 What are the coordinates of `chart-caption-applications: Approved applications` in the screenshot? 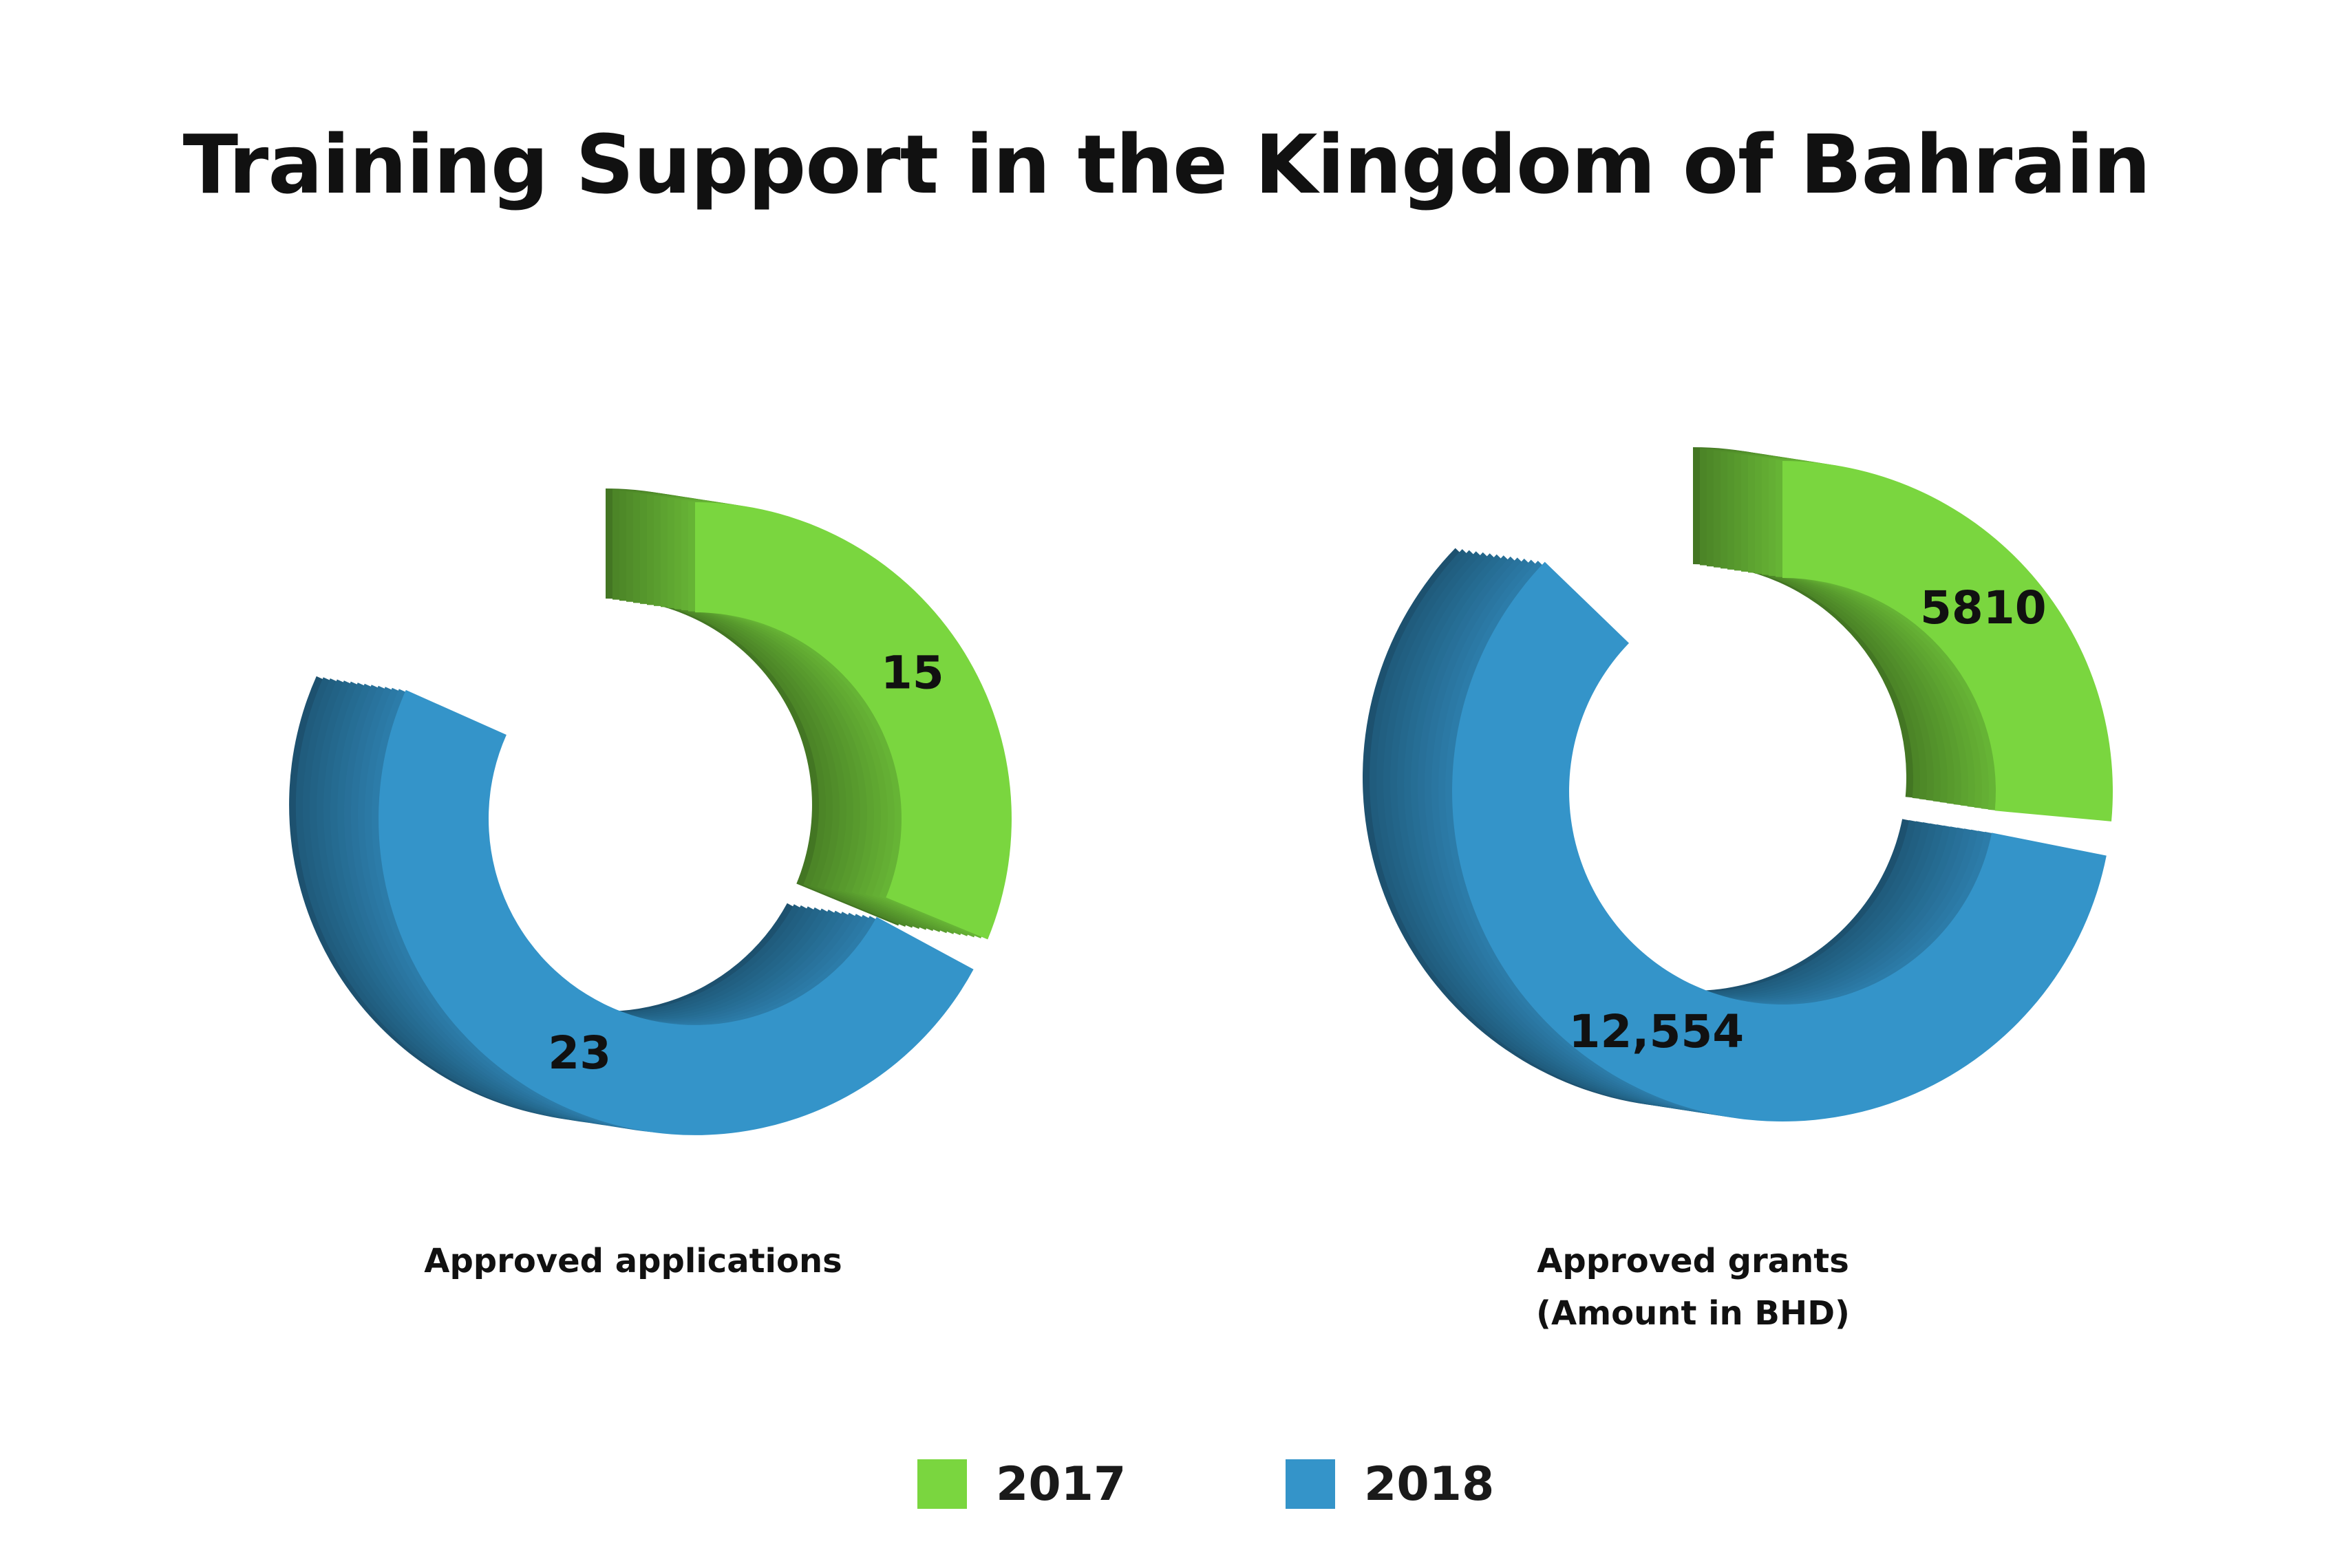 It's located at (633, 1261).